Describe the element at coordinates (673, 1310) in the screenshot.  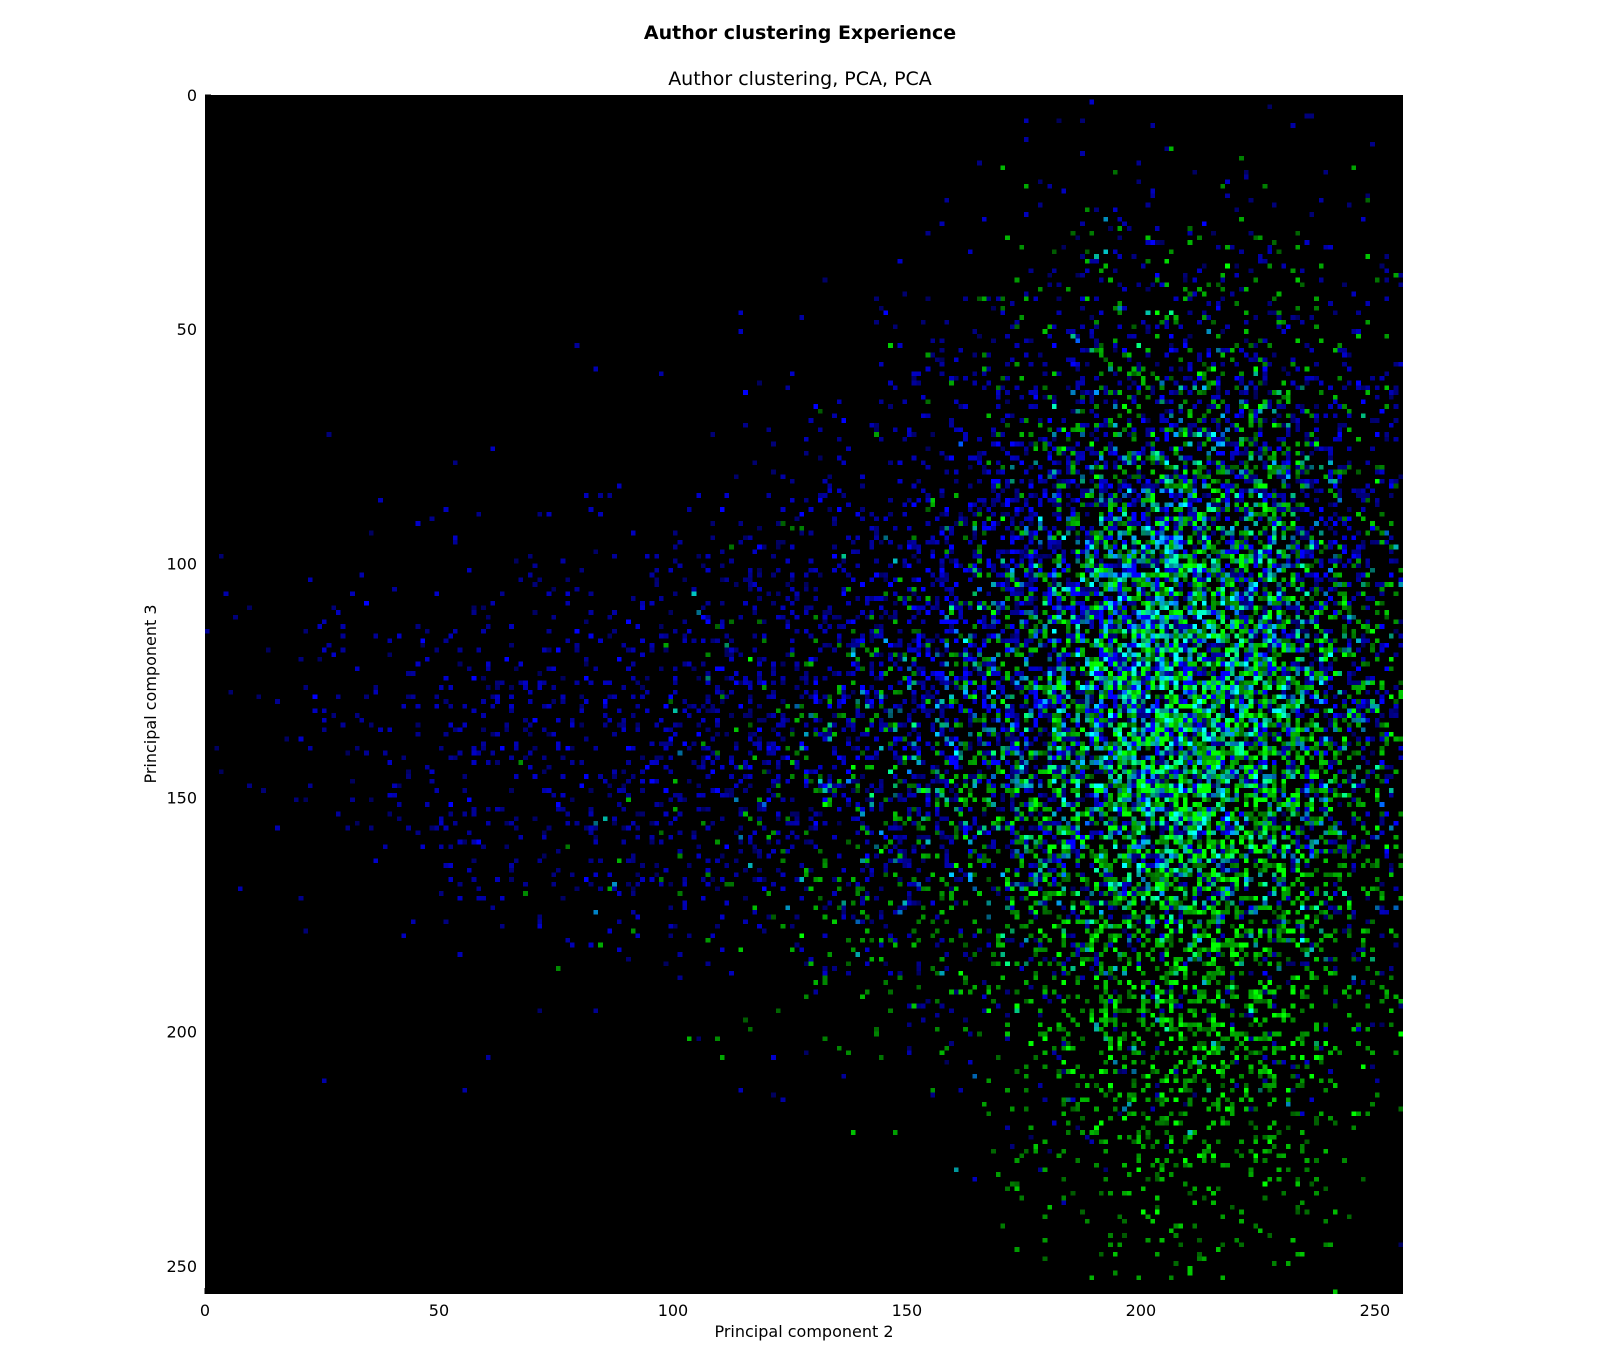
I see `x-tick-label: 100` at that location.